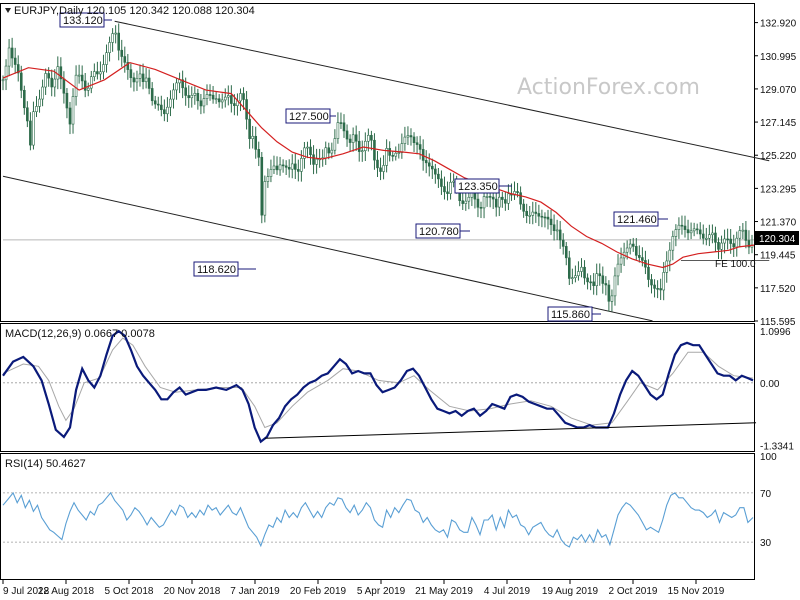 The height and width of the screenshot is (600, 800). I want to click on x-tick-label: 19 Aug 2019, so click(570, 591).